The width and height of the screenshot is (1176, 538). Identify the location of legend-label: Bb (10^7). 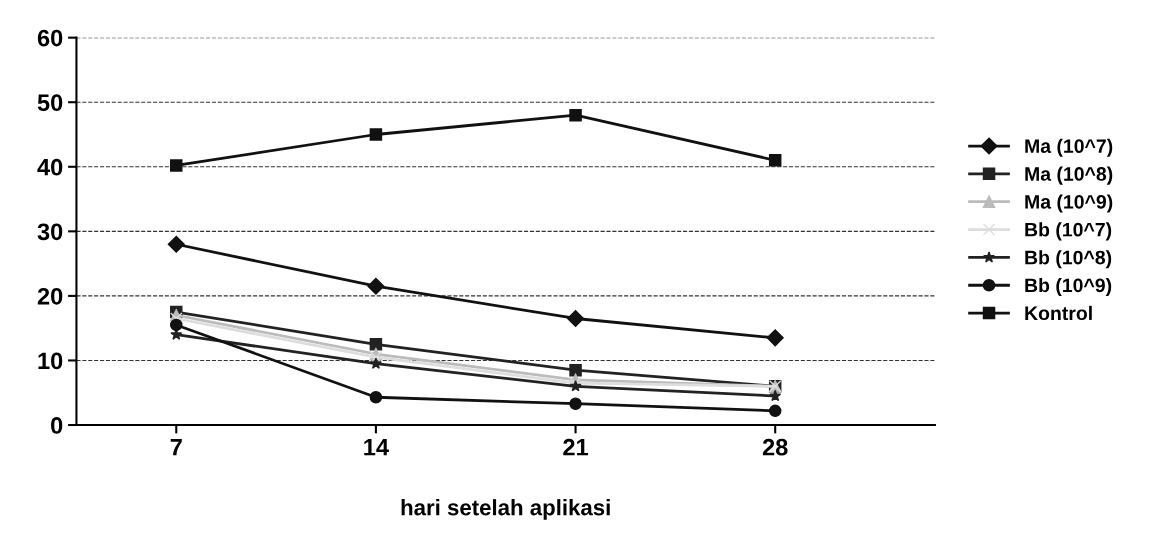
(1068, 231).